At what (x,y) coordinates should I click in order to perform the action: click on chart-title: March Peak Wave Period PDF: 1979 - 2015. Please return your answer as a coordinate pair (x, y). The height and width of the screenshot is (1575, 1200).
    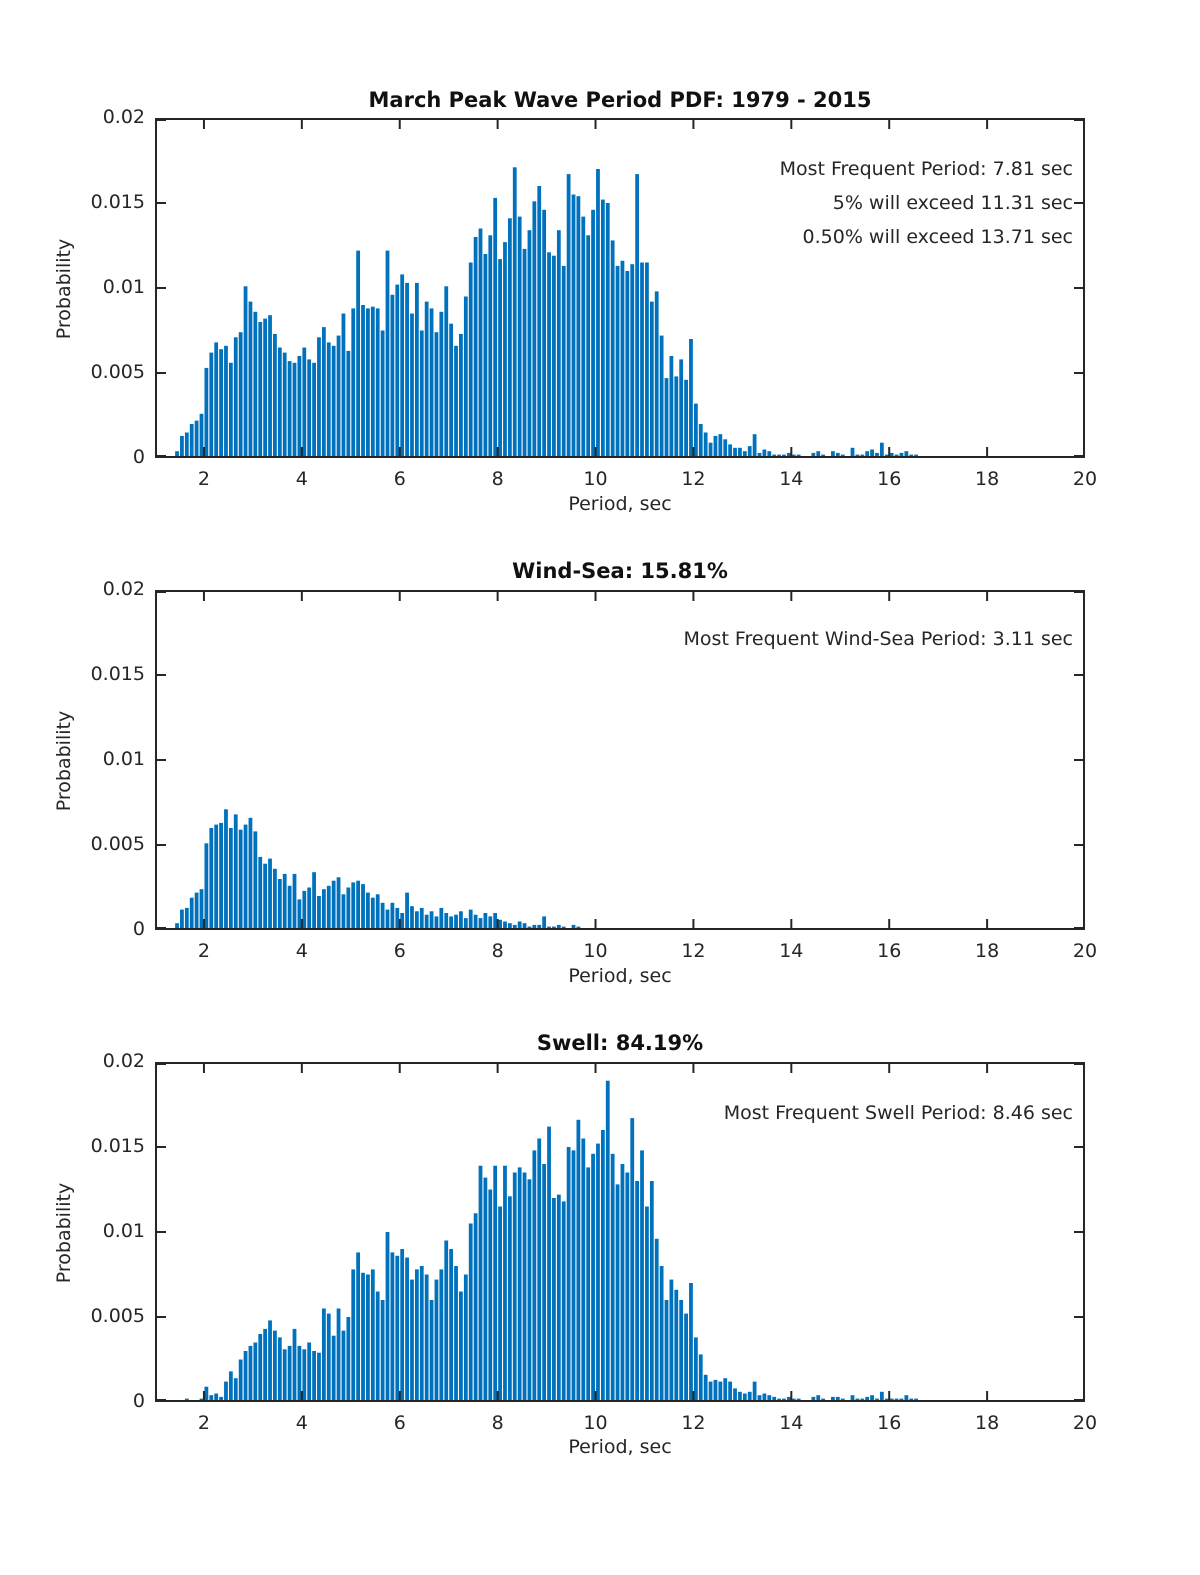
    Looking at the image, I should click on (620, 100).